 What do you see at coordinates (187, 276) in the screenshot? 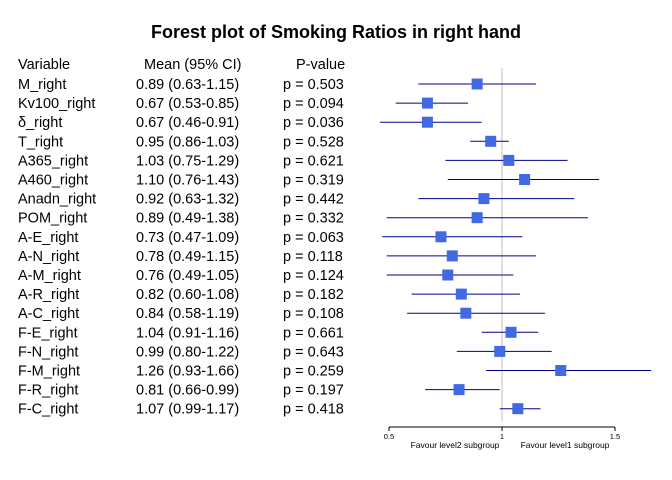
I see `row-mean-ci: 0.76 (0.49-1.05)` at bounding box center [187, 276].